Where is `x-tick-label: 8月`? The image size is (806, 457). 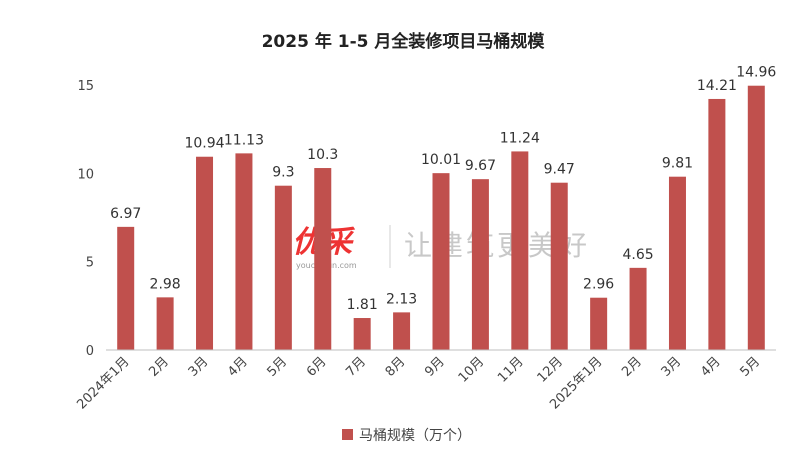 x-tick-label: 8月 is located at coordinates (396, 367).